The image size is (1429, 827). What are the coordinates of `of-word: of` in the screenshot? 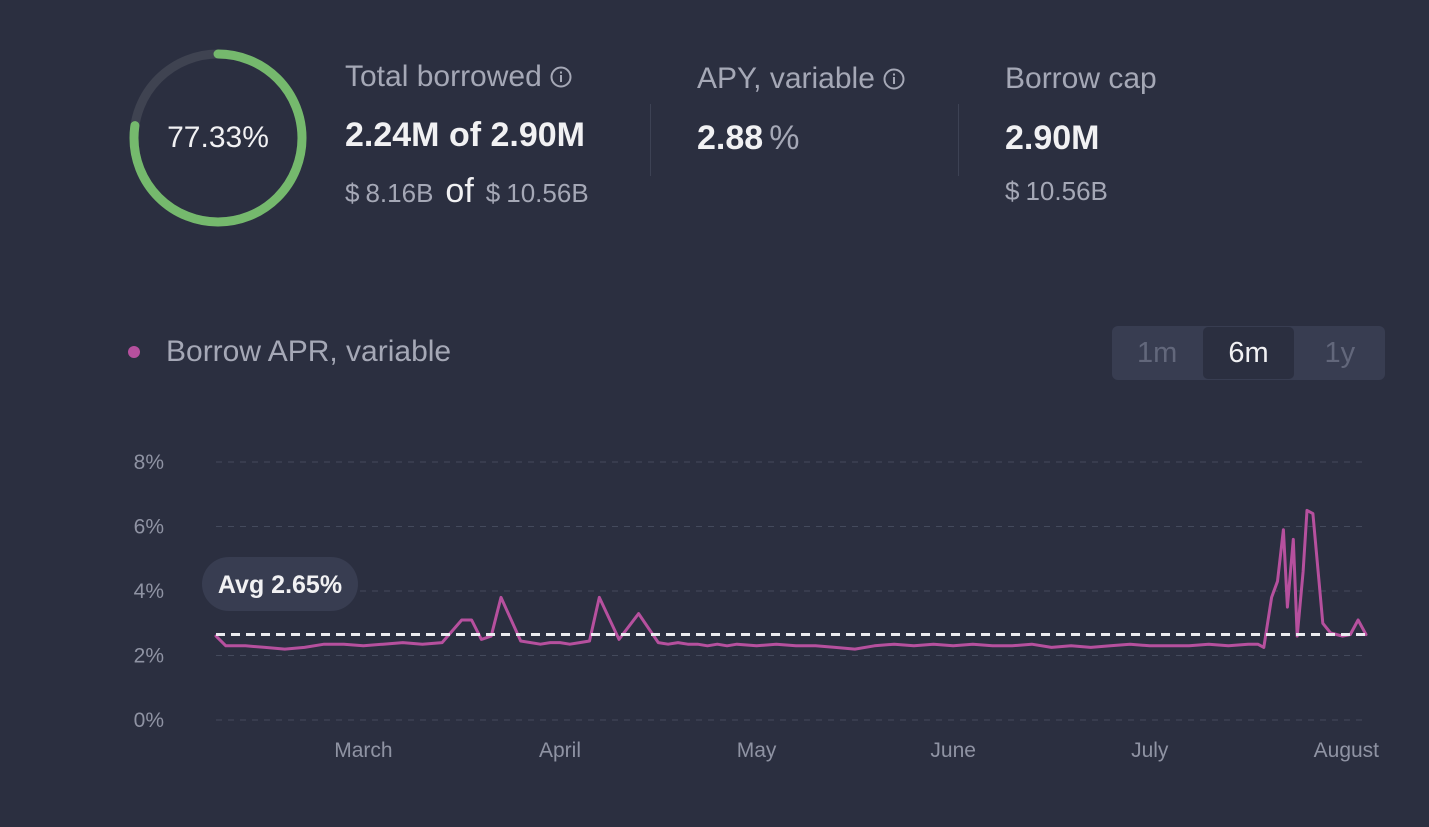 It's located at (459, 191).